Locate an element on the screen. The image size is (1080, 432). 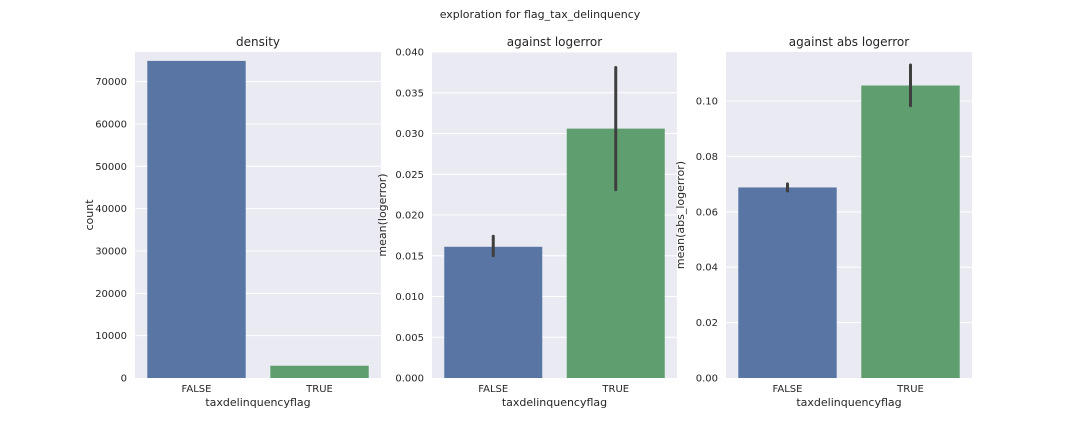
y-tick-label: 0.020 is located at coordinates (409, 216).